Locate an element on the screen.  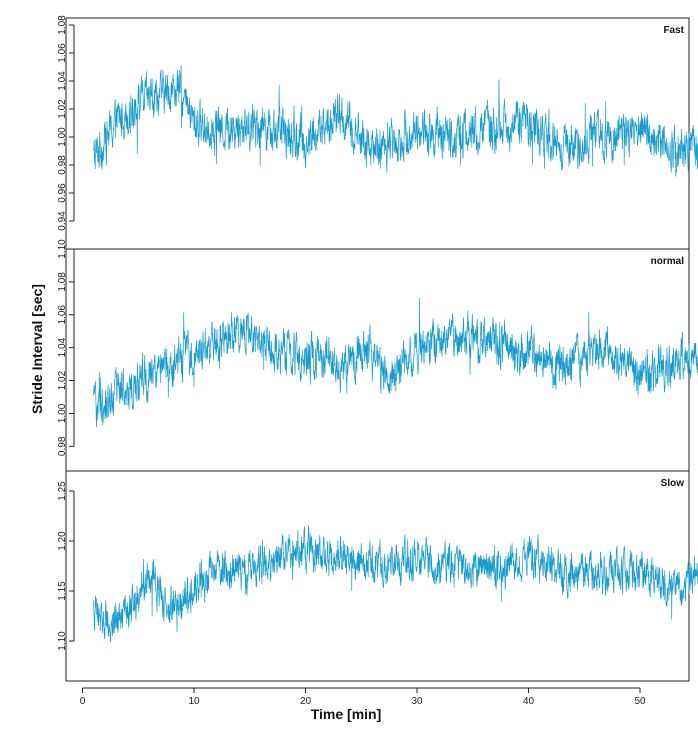
x-tick-label: 20 is located at coordinates (306, 701).